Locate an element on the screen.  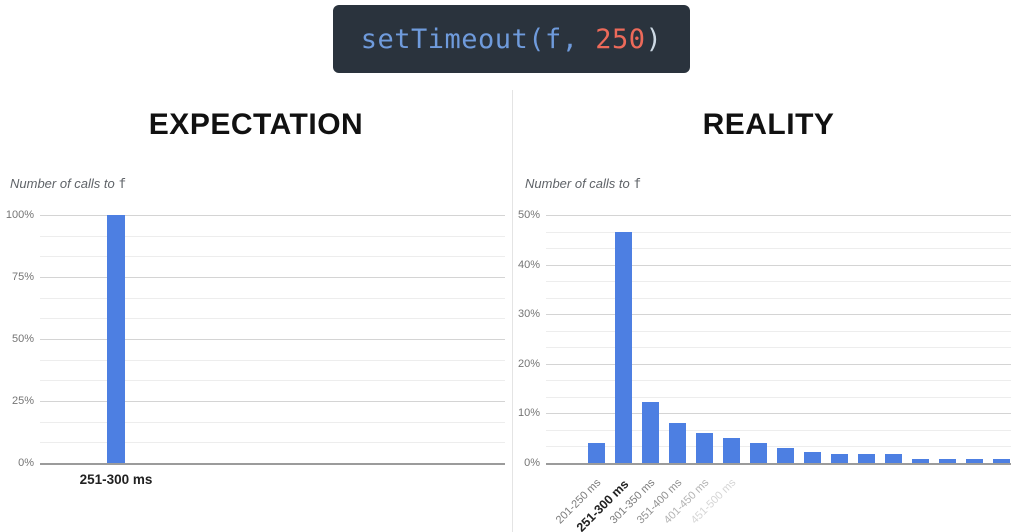
y-tick-label: 20% is located at coordinates (528, 363).